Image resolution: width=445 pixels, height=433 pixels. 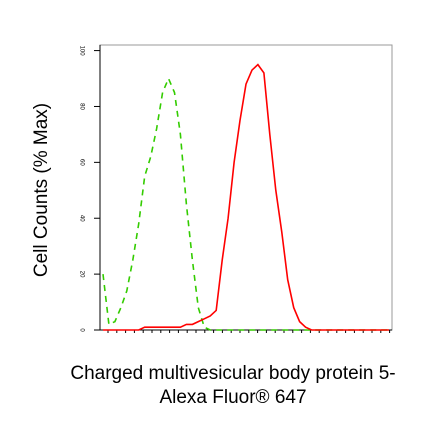 What do you see at coordinates (81, 106) in the screenshot?
I see `y-tick-label: 80` at bounding box center [81, 106].